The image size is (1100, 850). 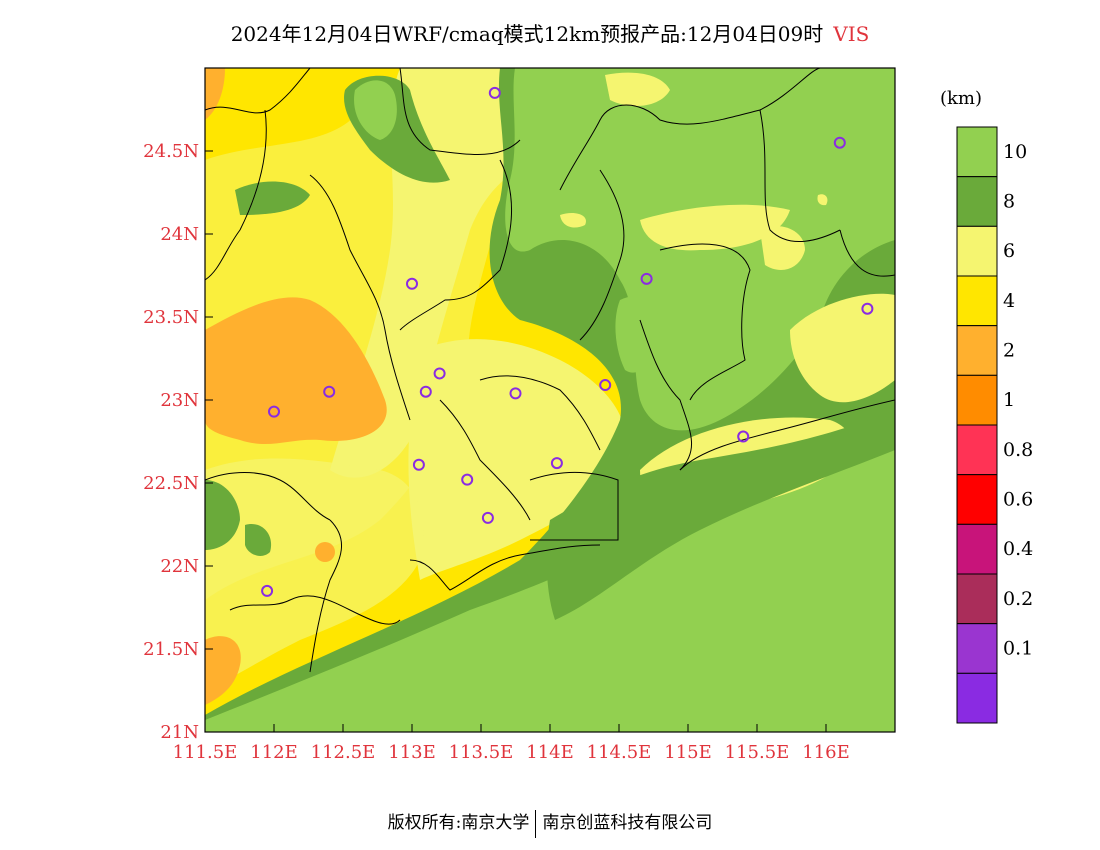 What do you see at coordinates (842, 348) in the screenshot?
I see `field-lightyellow-e` at bounding box center [842, 348].